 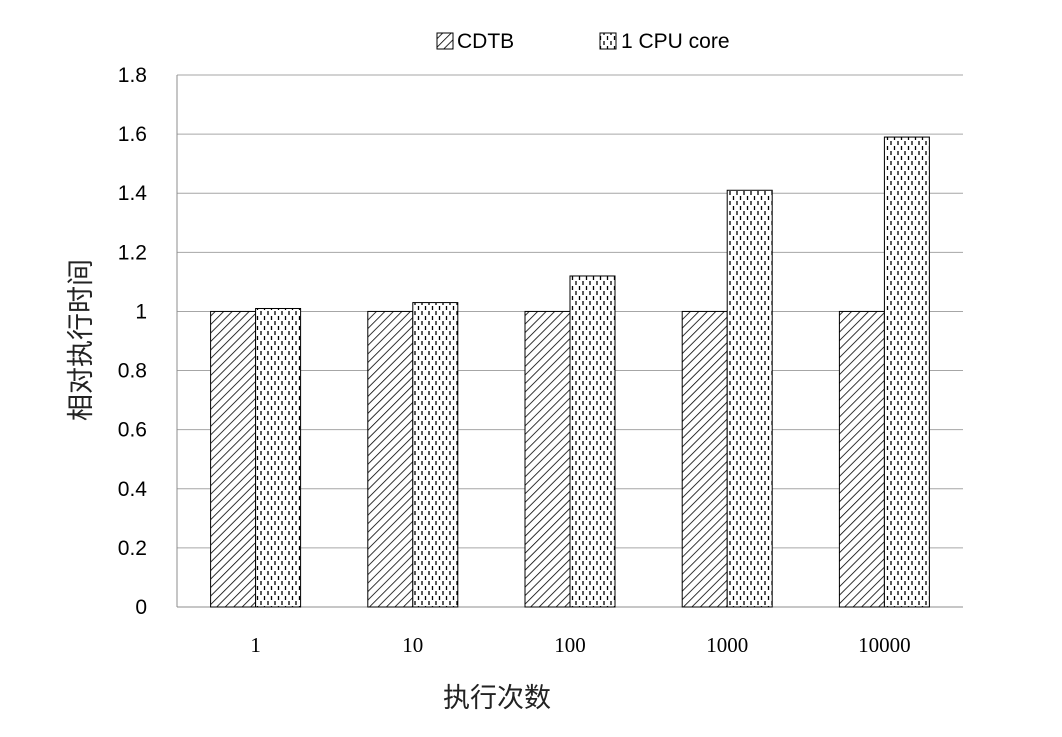 What do you see at coordinates (884, 645) in the screenshot?
I see `x-tick-label: 10000` at bounding box center [884, 645].